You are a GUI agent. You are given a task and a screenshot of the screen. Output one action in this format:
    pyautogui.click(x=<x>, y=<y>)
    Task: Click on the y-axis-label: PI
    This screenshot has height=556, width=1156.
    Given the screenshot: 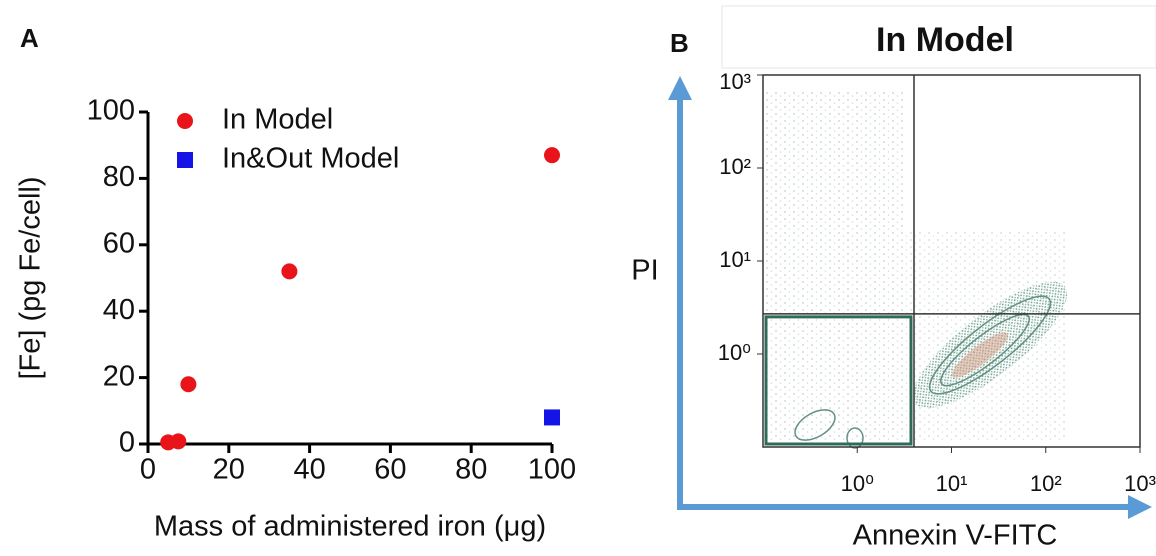 What is the action you would take?
    pyautogui.click(x=644, y=271)
    